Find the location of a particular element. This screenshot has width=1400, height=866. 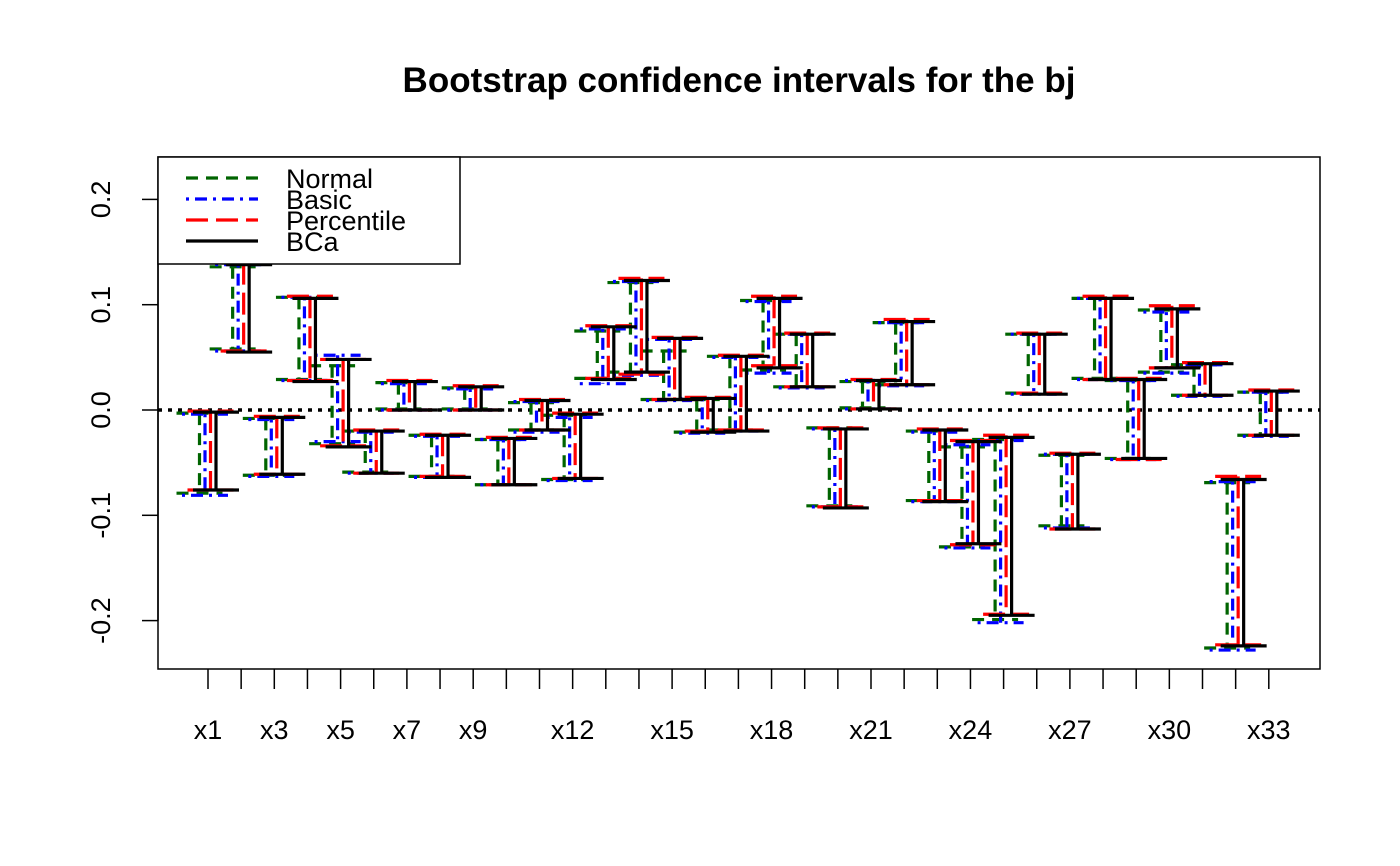

legend-label-percentile: Percentile is located at coordinates (346, 221).